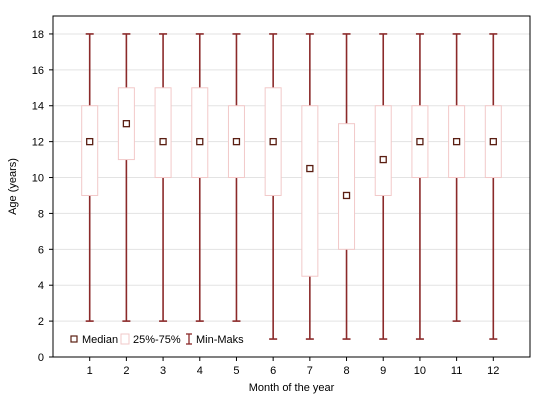 The width and height of the screenshot is (550, 408). What do you see at coordinates (38, 179) in the screenshot?
I see `y-tick-label: 10` at bounding box center [38, 179].